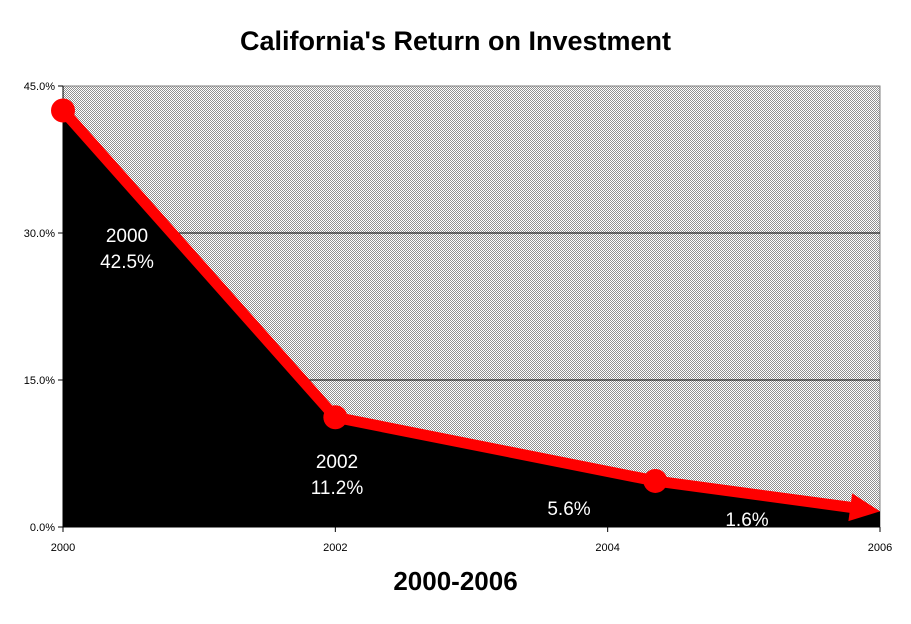 This screenshot has width=911, height=624. What do you see at coordinates (39, 234) in the screenshot?
I see `y-tick-label: 30.0%` at bounding box center [39, 234].